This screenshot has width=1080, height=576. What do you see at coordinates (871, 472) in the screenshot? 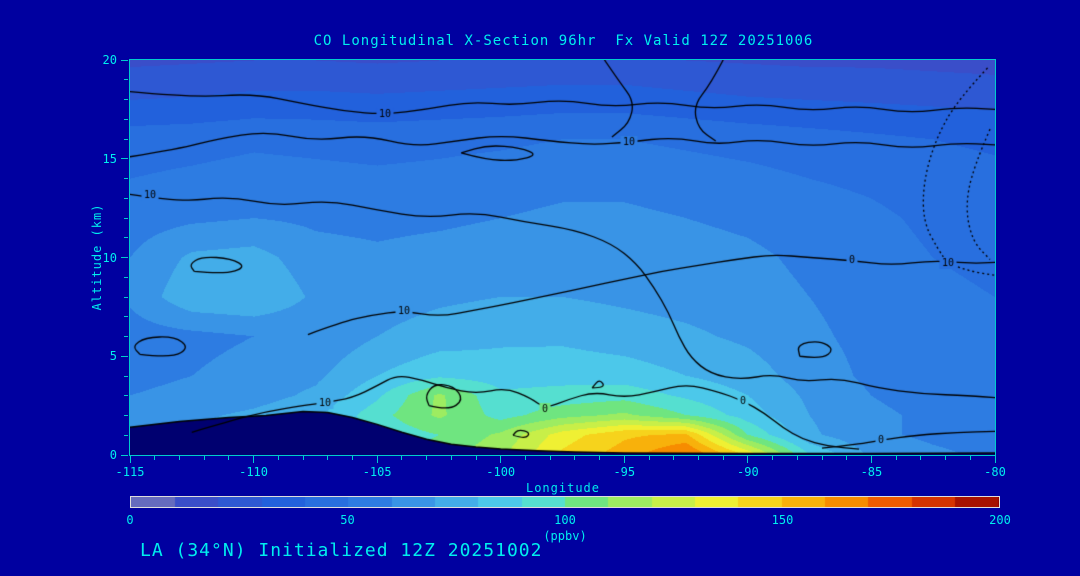
I see `x-tick-label: -85` at bounding box center [871, 472].